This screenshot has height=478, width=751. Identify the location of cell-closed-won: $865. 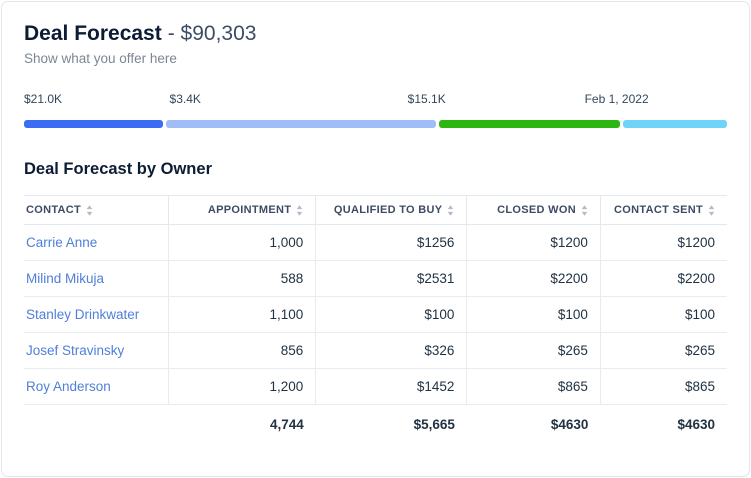
(533, 387).